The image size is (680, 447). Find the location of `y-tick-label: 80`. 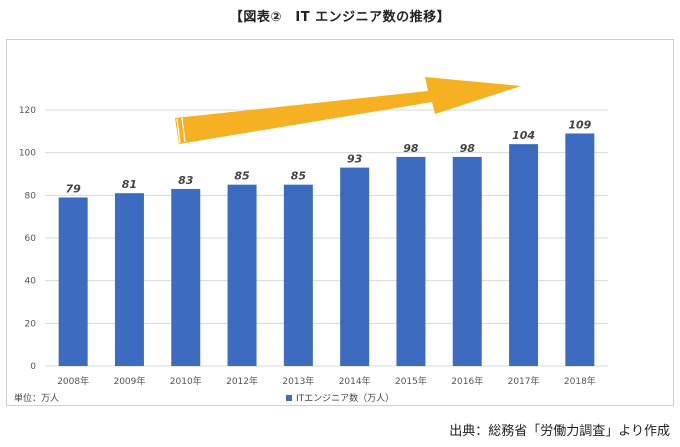

y-tick-label: 80 is located at coordinates (31, 196).